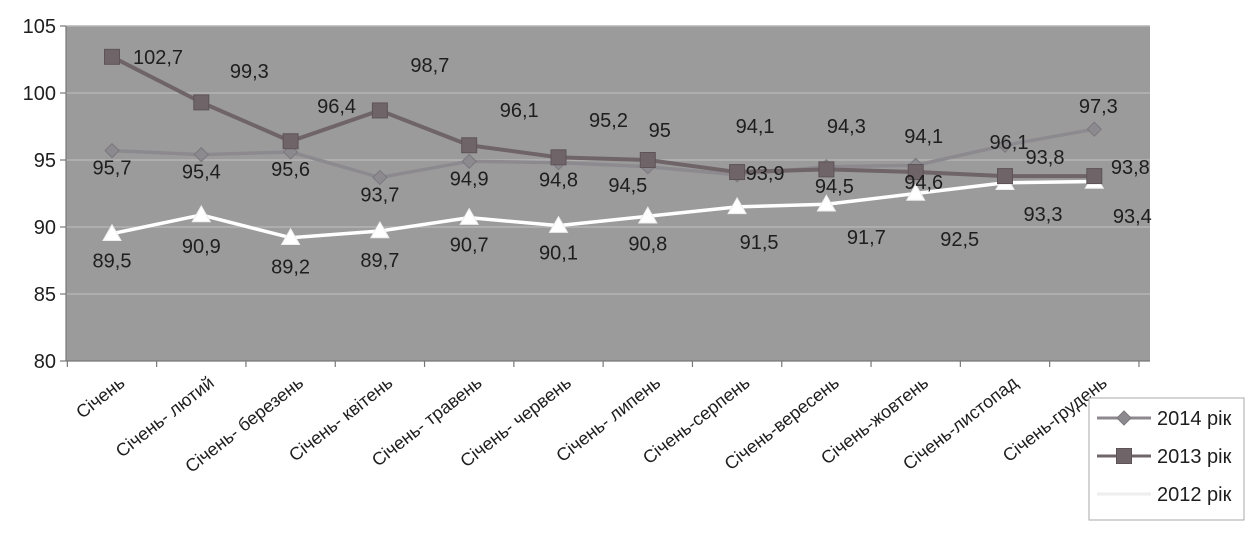  I want to click on y-tick-label: 90, so click(45, 228).